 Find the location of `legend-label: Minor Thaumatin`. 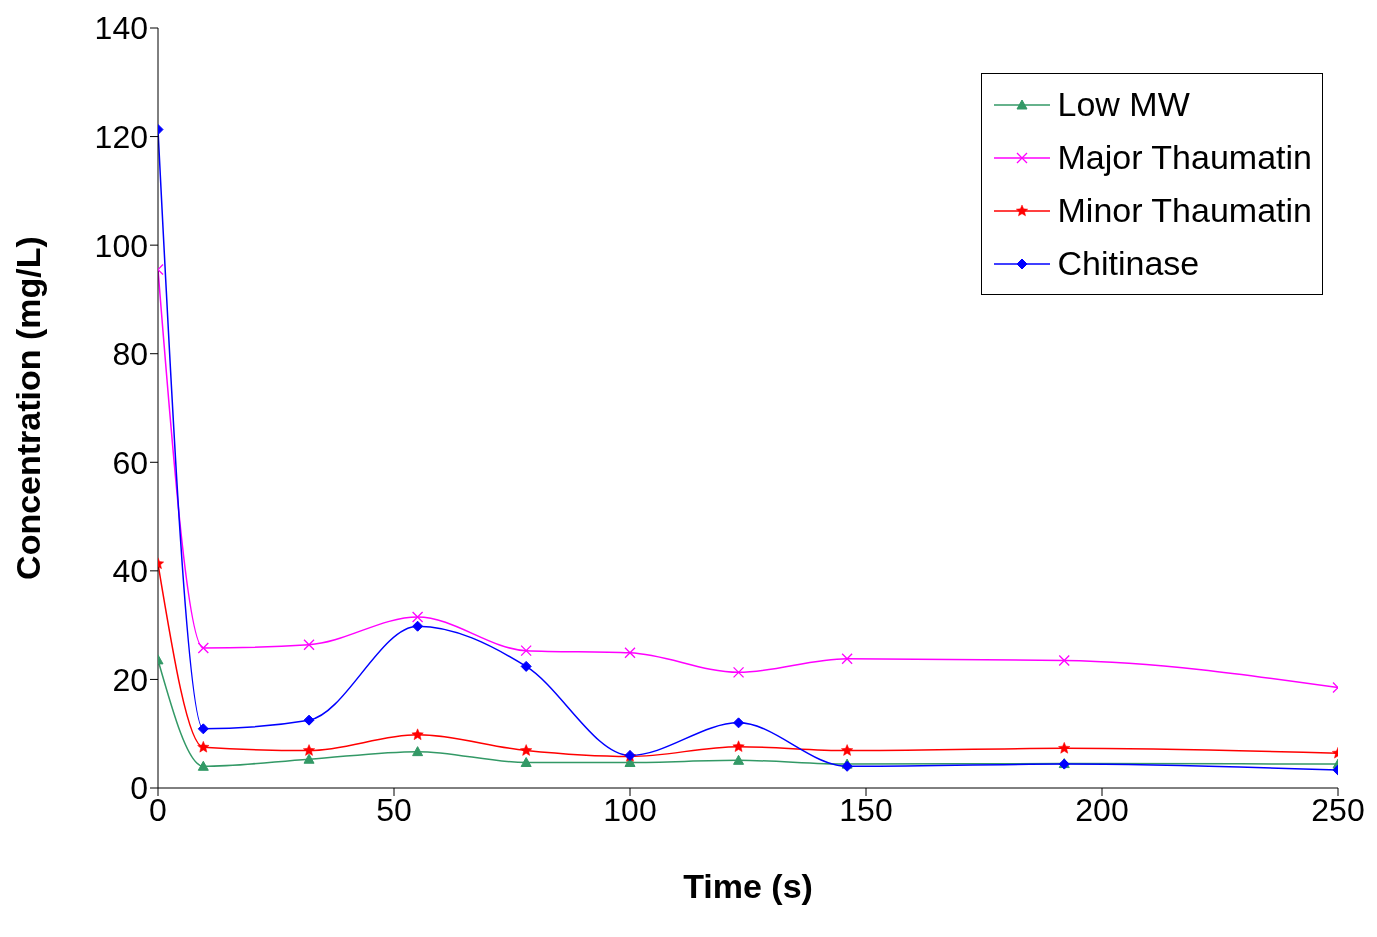

legend-label: Minor Thaumatin is located at coordinates (1184, 210).